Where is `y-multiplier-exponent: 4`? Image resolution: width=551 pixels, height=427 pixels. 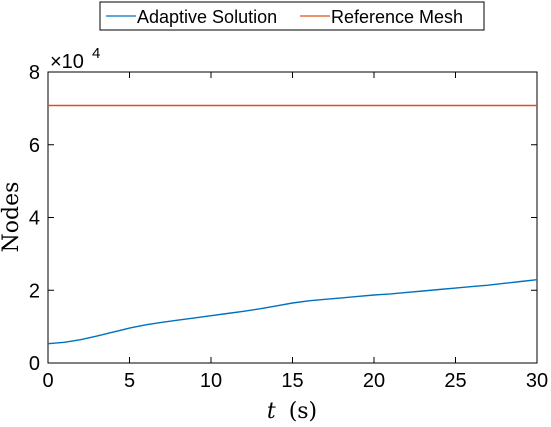
y-multiplier-exponent: 4 is located at coordinates (96, 53).